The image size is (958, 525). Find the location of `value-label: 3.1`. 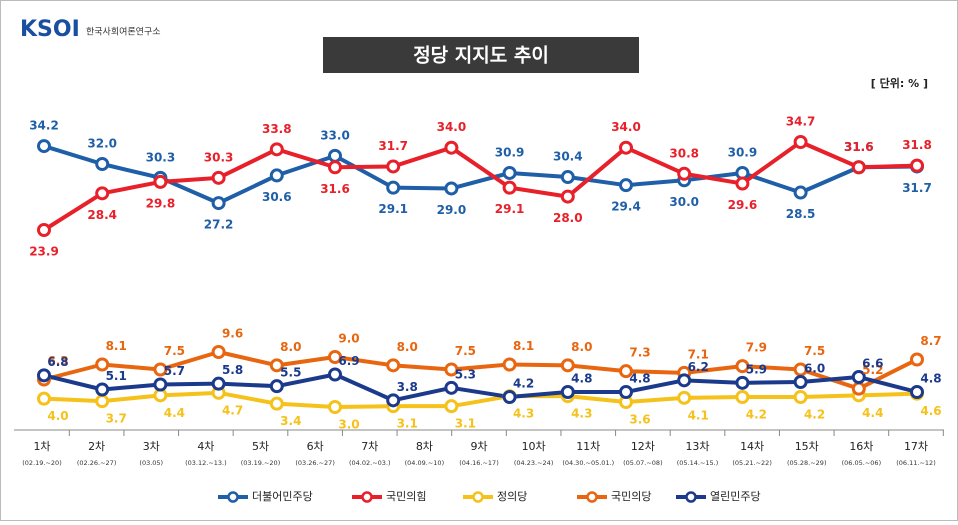

value-label: 3.1 is located at coordinates (465, 424).